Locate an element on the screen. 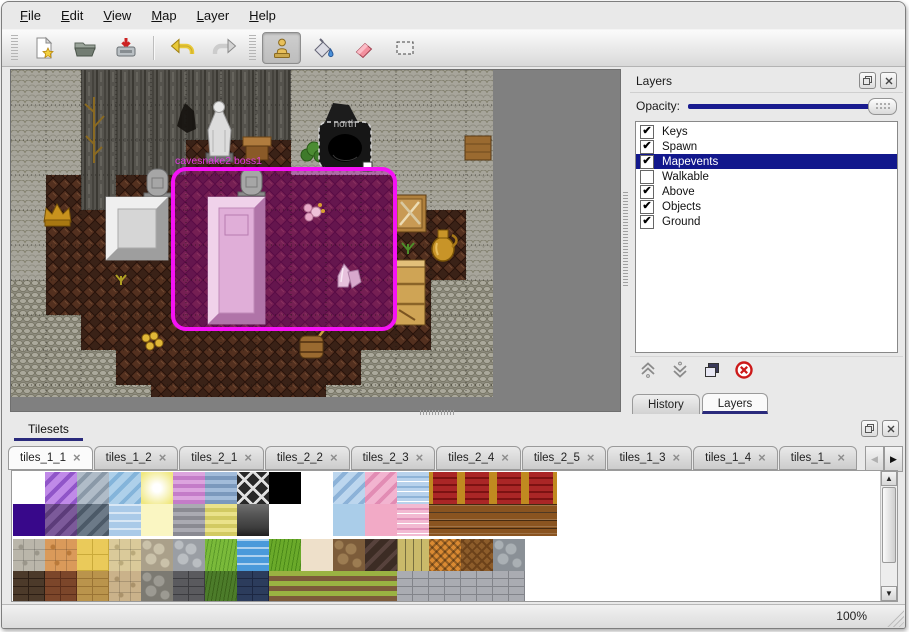  tileset-tab-tiles_2_1: tiles_2_1 × is located at coordinates (221, 458).